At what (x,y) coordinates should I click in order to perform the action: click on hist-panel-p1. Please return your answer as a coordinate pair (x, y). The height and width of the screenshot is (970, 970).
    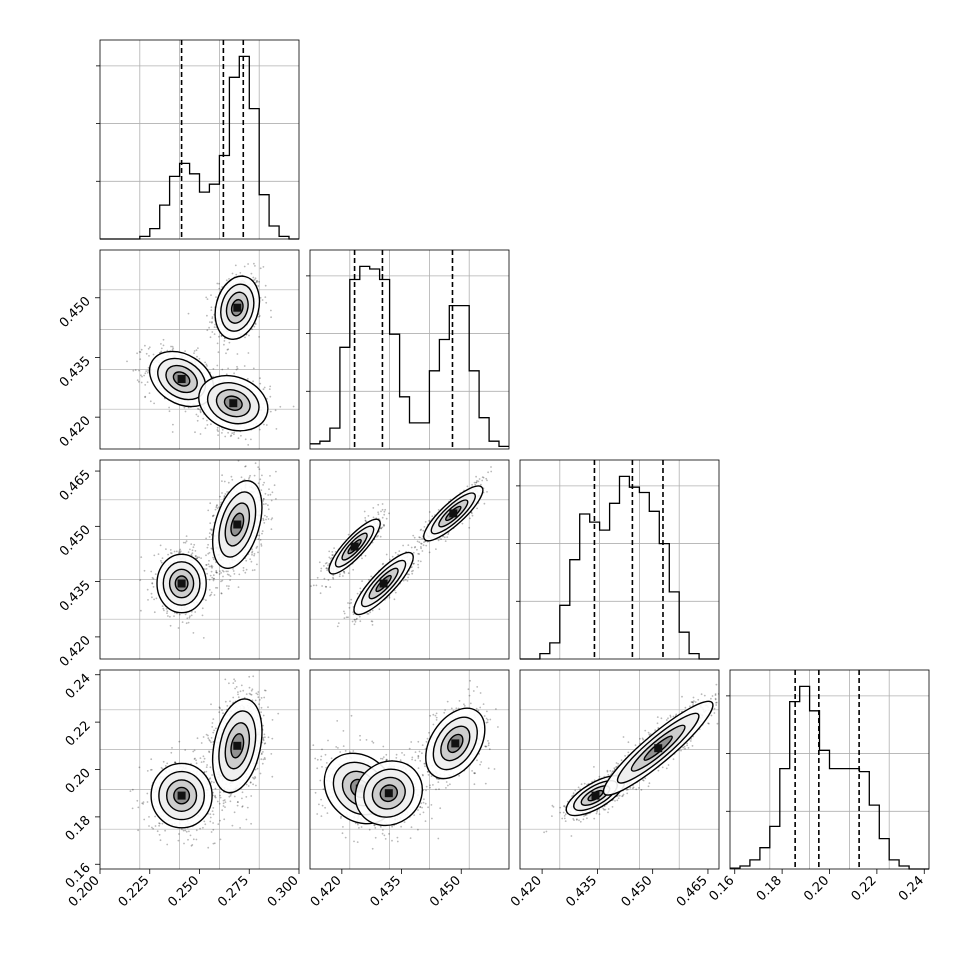
    Looking at the image, I should click on (408, 349).